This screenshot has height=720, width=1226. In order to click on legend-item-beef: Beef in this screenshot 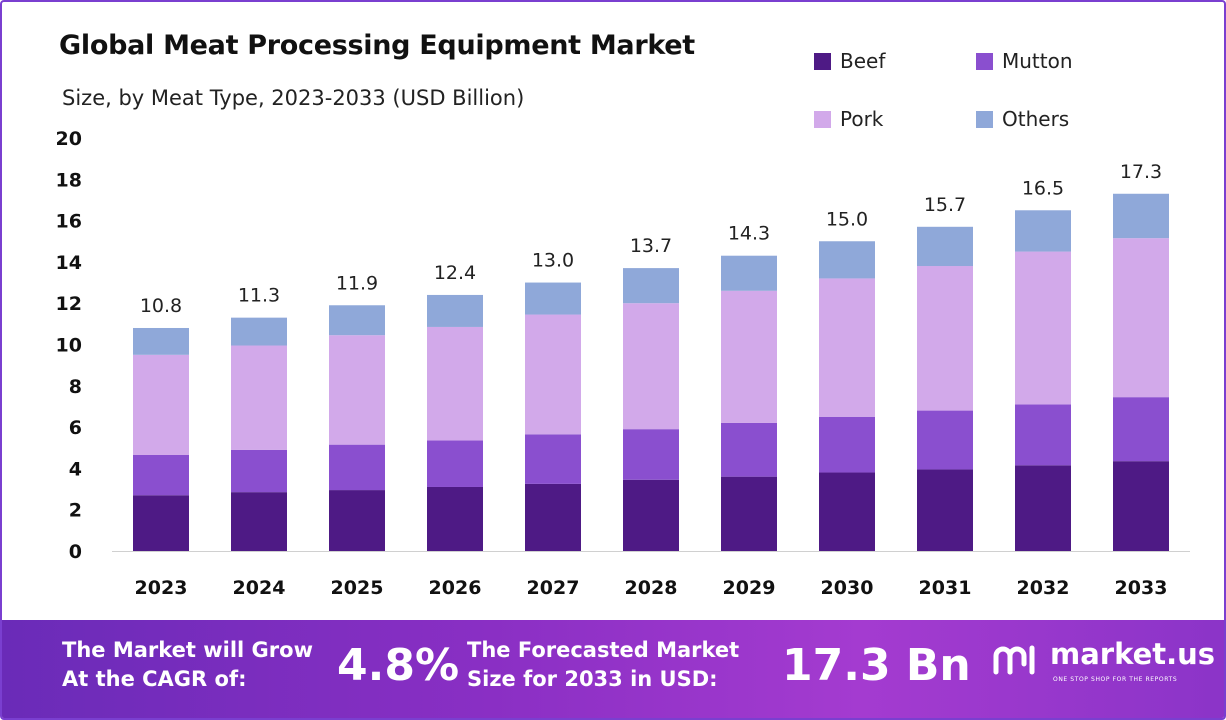, I will do `click(849, 61)`.